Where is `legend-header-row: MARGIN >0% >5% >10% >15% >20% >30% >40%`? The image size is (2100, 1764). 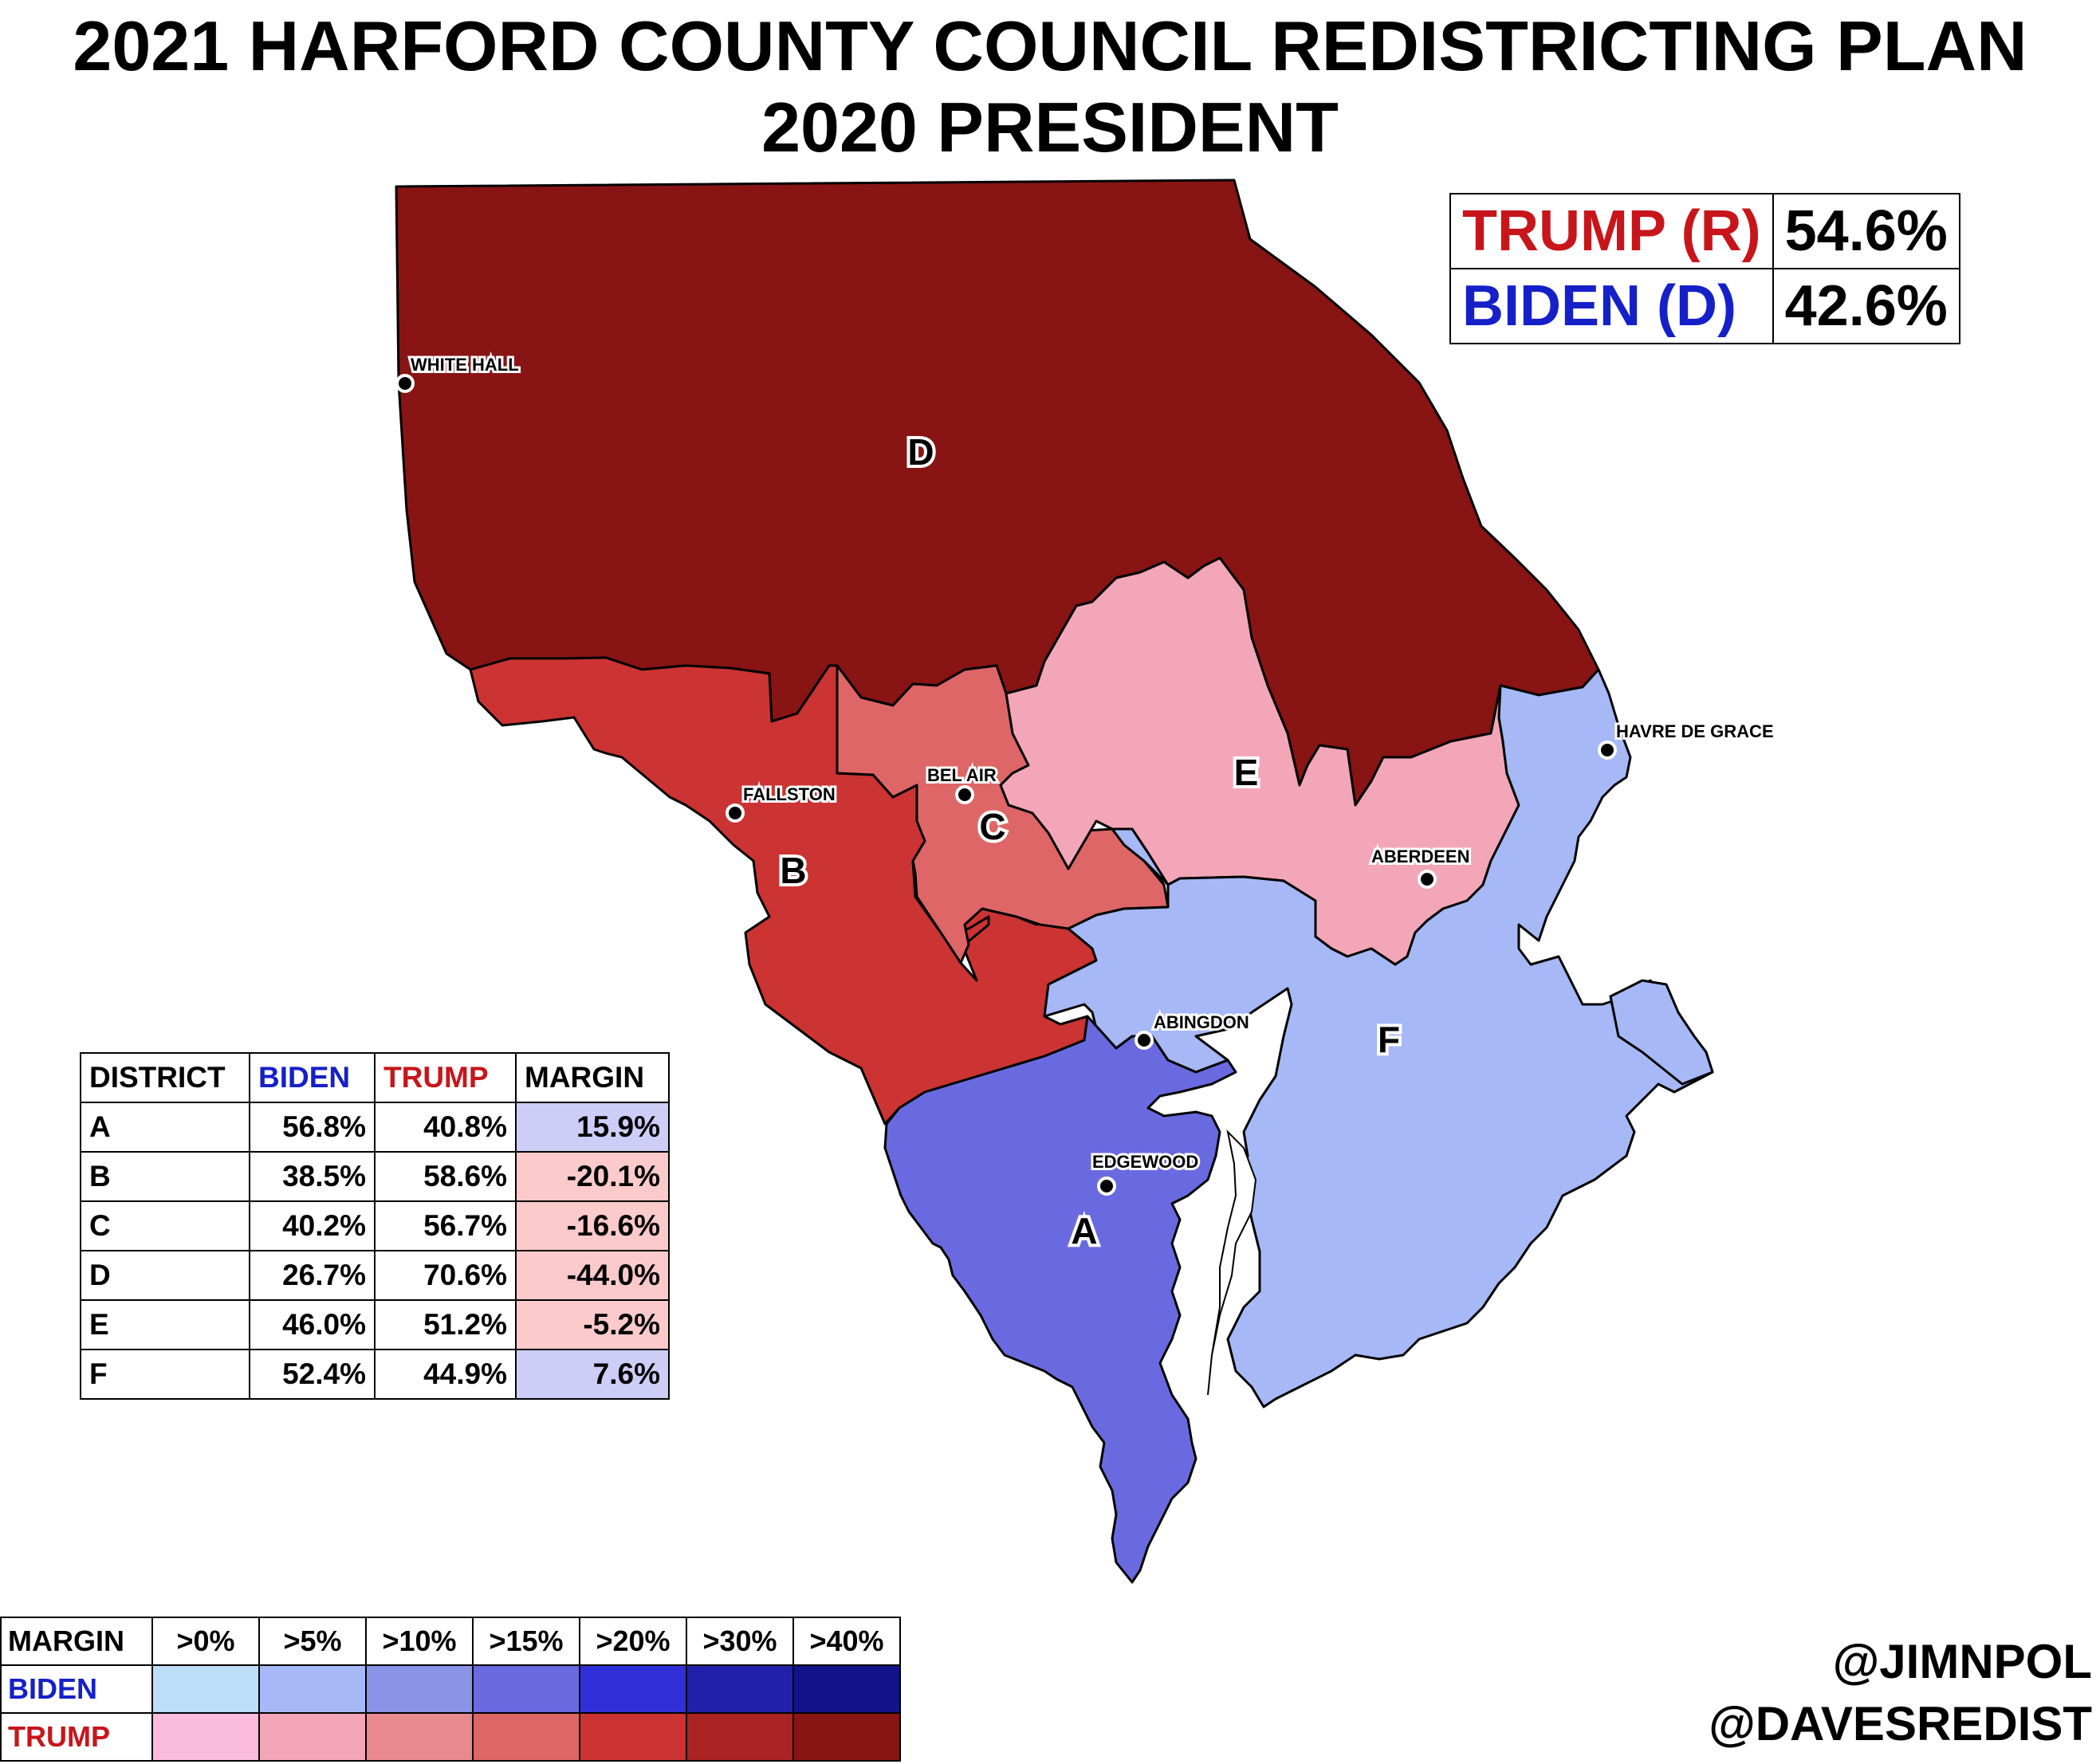 legend-header-row: MARGIN >0% >5% >10% >15% >20% >30% >40% is located at coordinates (450, 1642).